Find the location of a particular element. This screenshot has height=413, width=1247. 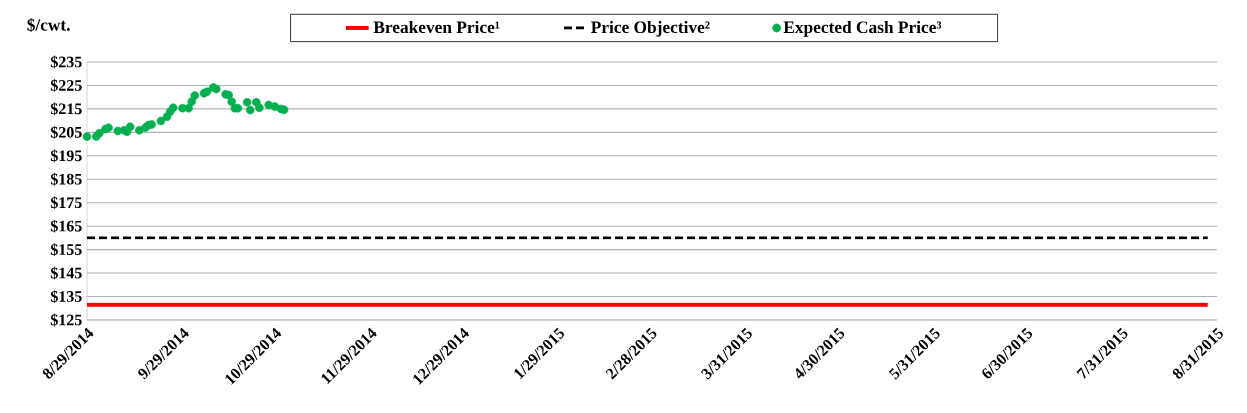

y-tick-label: $145 is located at coordinates (66, 273).